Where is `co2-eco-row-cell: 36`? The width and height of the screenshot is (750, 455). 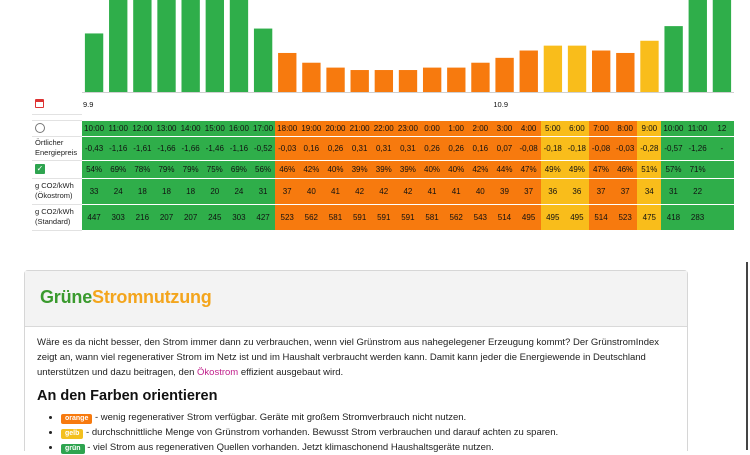 co2-eco-row-cell: 36 is located at coordinates (552, 191).